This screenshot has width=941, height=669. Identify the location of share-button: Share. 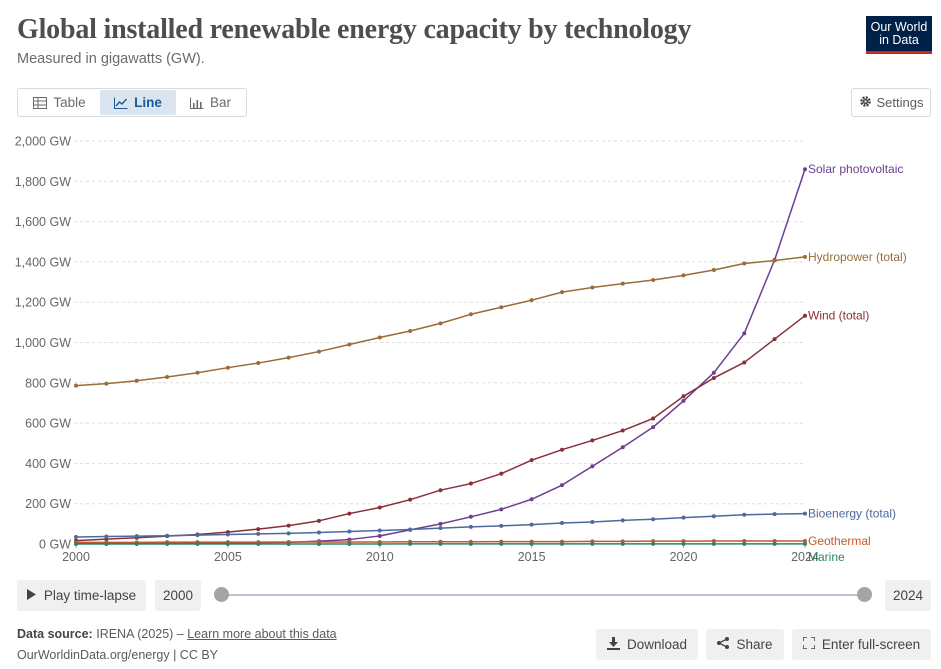
(745, 644).